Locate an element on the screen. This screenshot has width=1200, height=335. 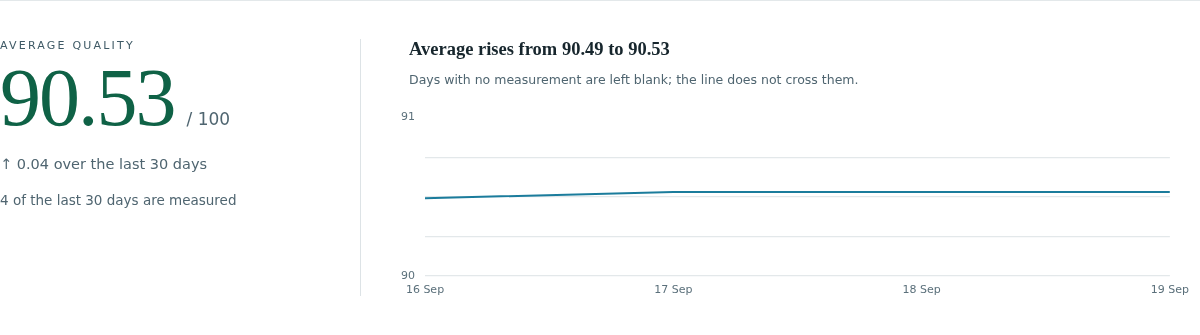
x-tick-label: 17 Sep is located at coordinates (673, 290).